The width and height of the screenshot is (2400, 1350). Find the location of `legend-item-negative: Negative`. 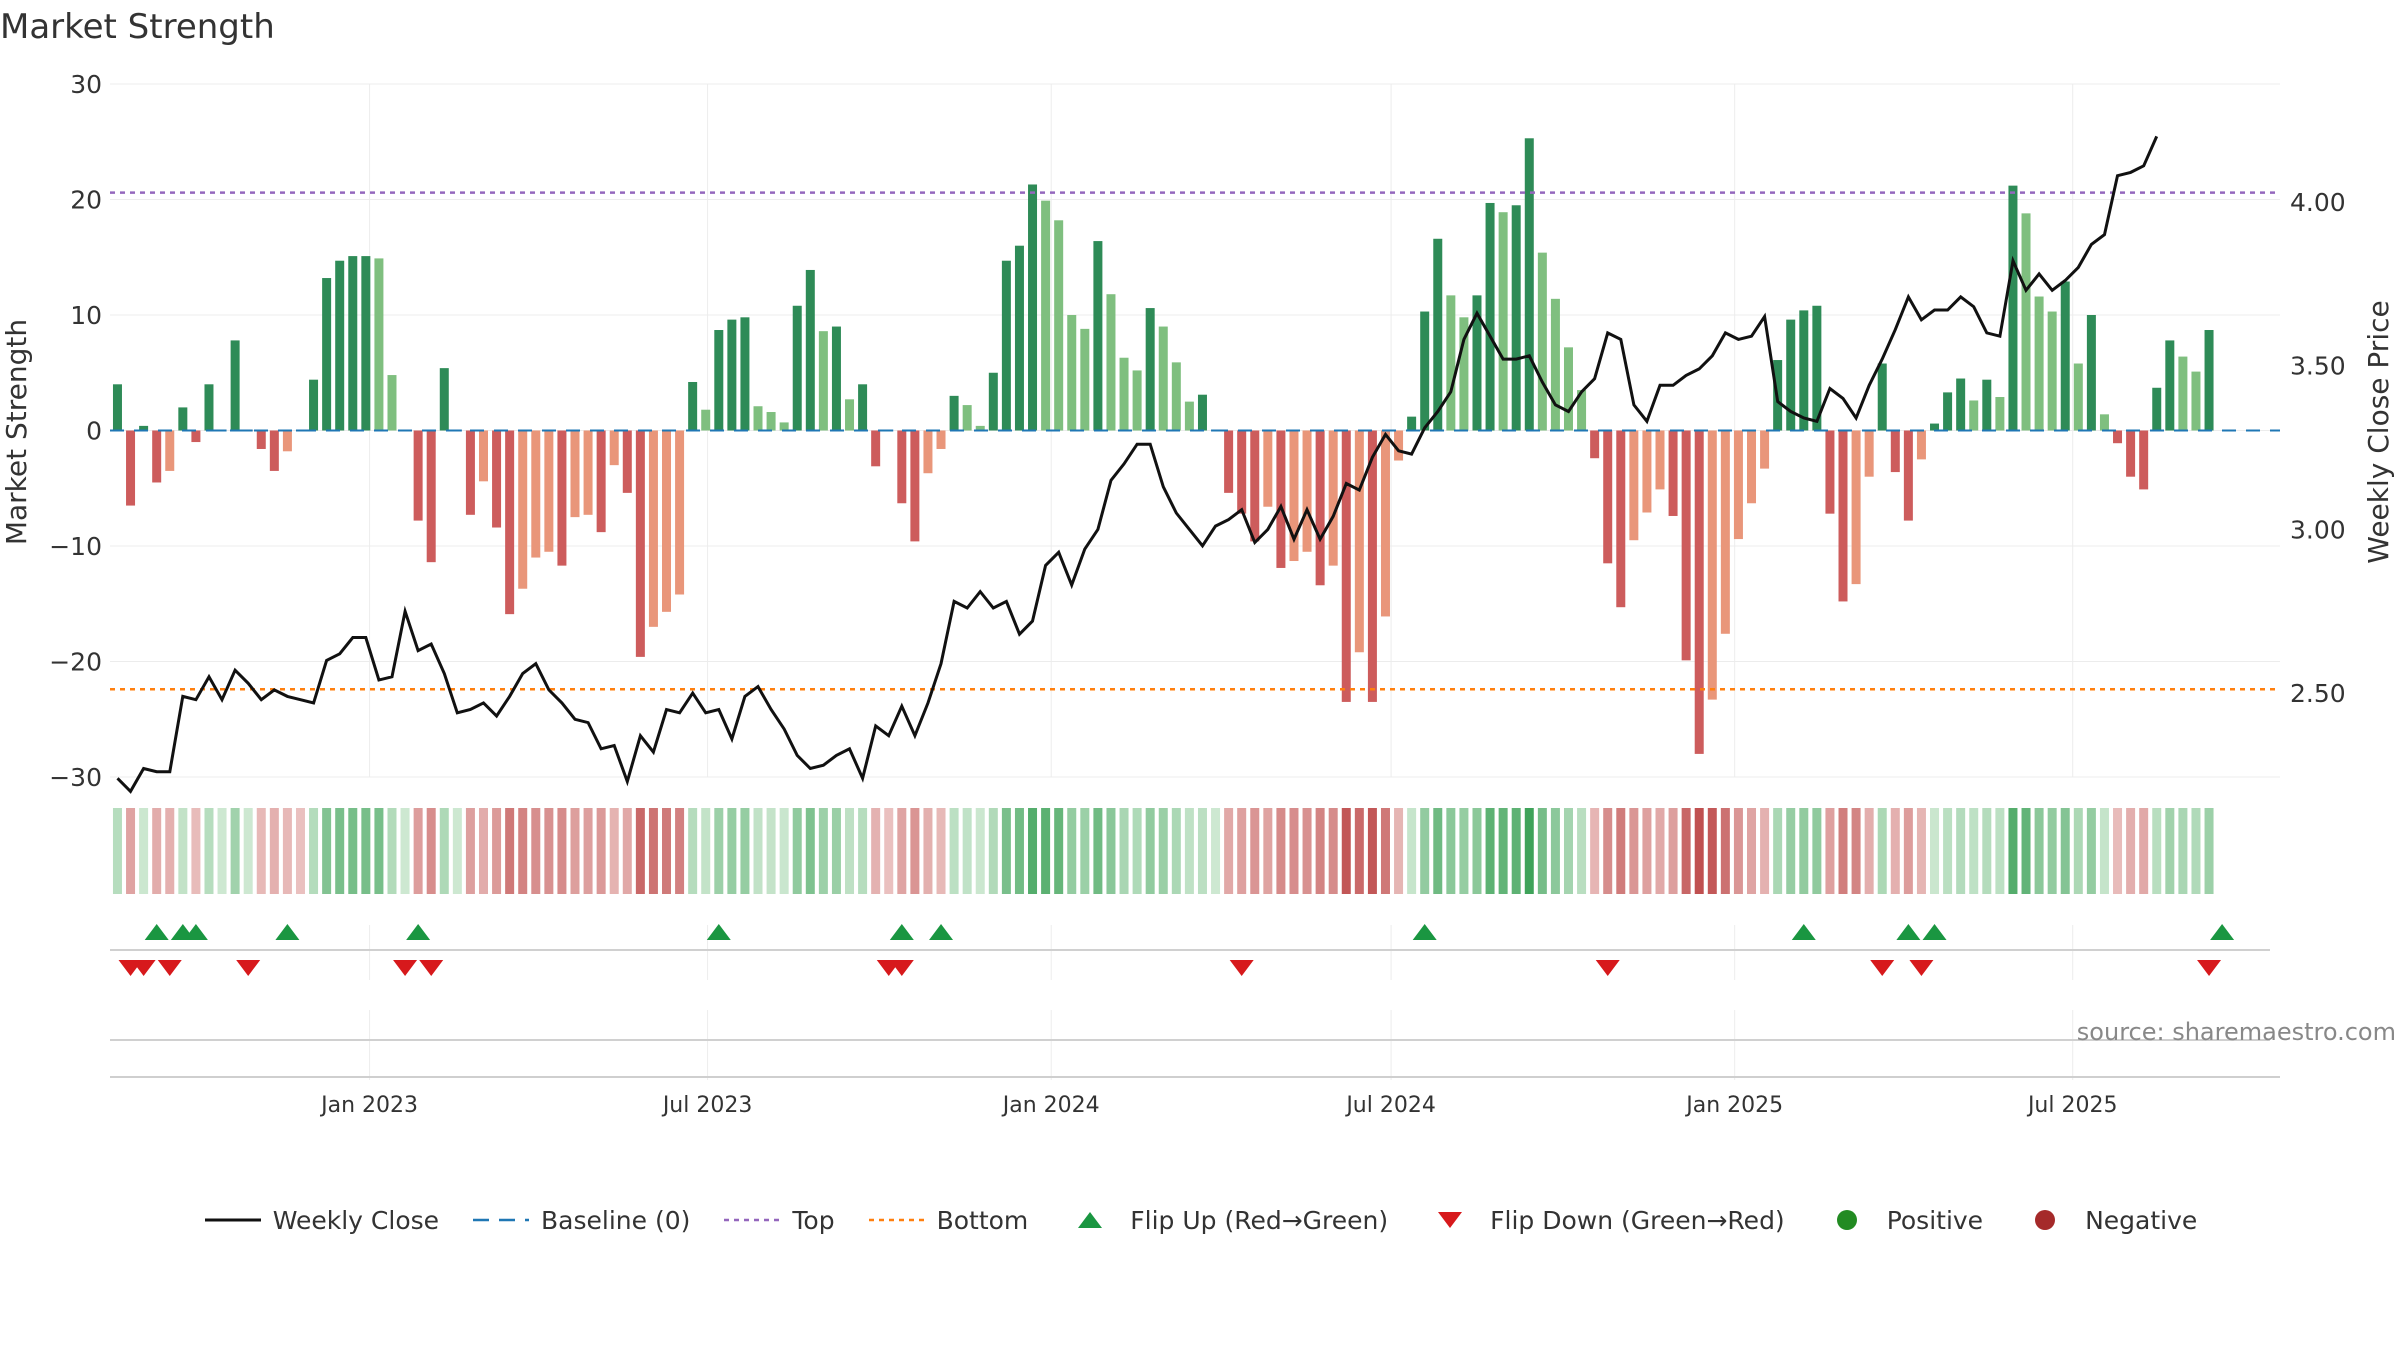

legend-item-negative: Negative is located at coordinates (2106, 1220).